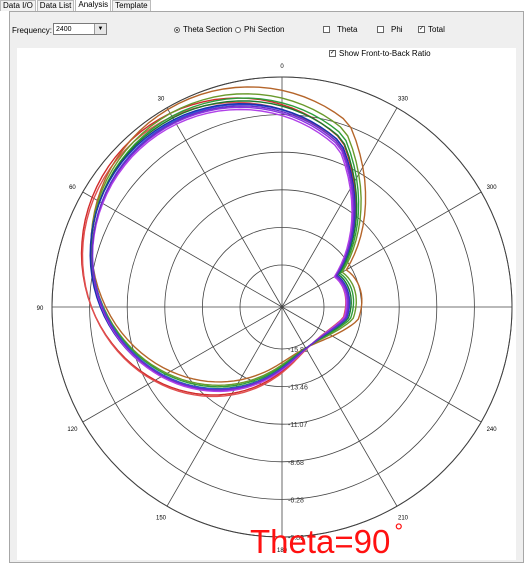 Image resolution: width=527 pixels, height=572 pixels. Describe the element at coordinates (161, 519) in the screenshot. I see `angle-tick-label: 150` at that location.